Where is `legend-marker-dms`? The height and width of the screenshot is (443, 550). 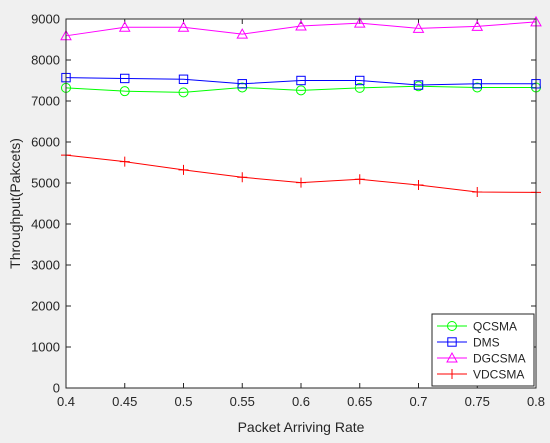 legend-marker-dms is located at coordinates (452, 342).